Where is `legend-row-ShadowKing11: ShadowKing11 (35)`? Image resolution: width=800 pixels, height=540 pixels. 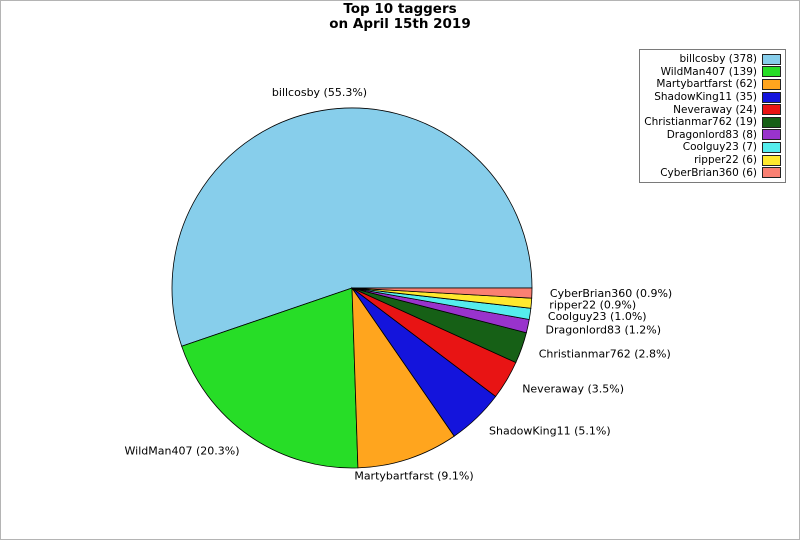 legend-row-ShadowKing11: ShadowKing11 (35) is located at coordinates (712, 97).